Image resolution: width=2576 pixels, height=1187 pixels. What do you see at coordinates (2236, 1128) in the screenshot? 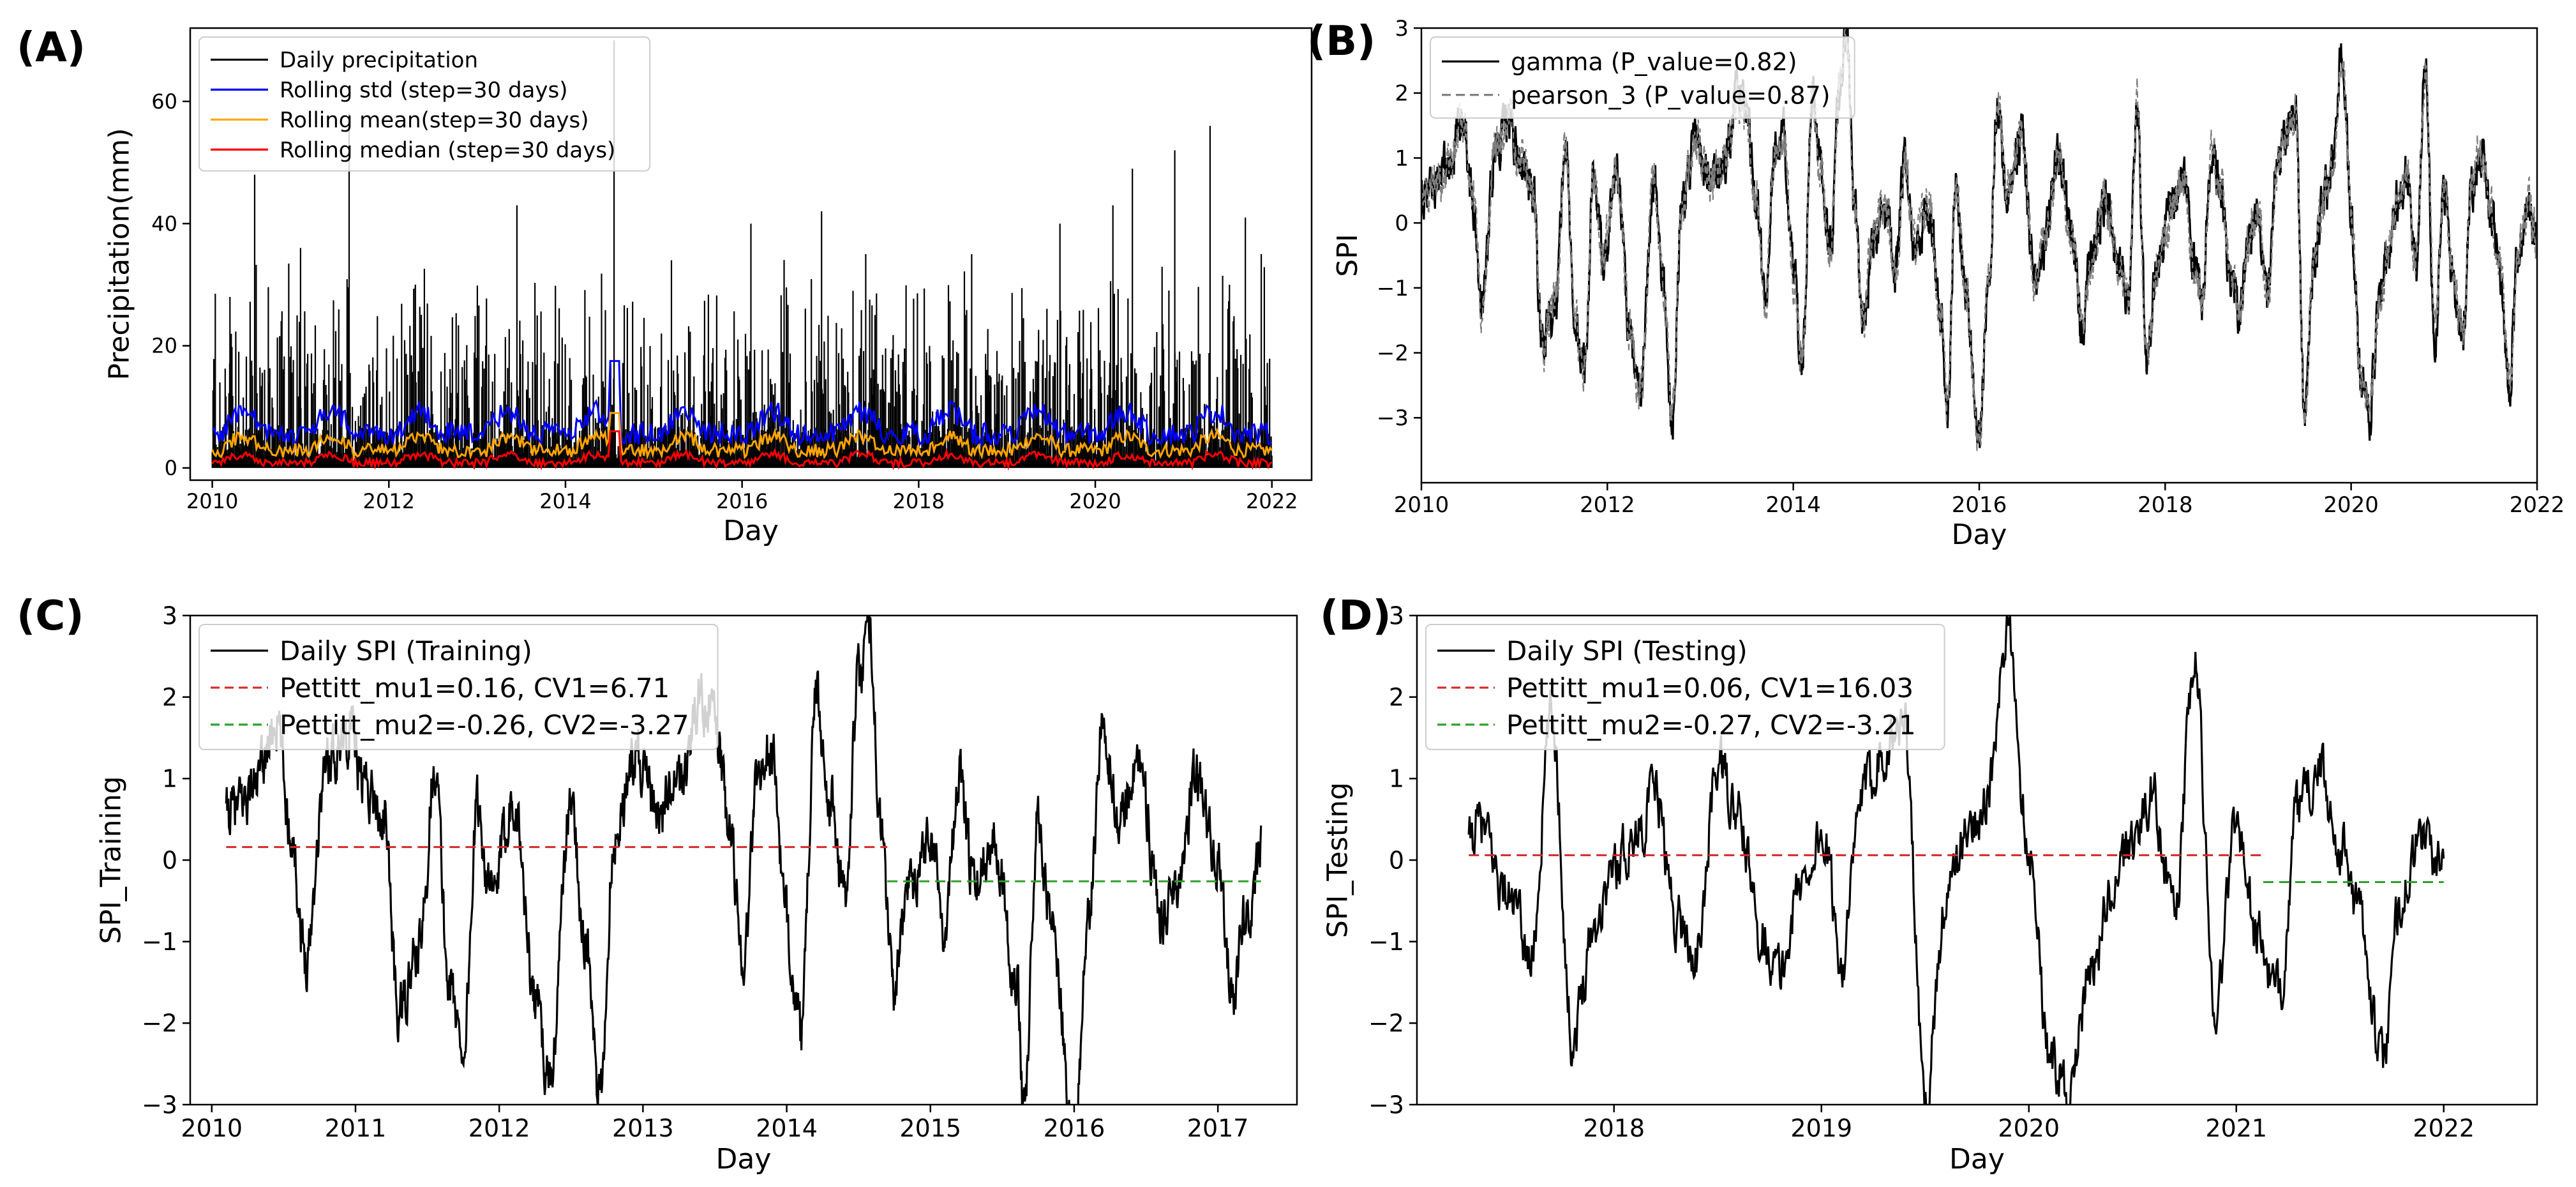
I see `x-tick-label: 2021` at bounding box center [2236, 1128].